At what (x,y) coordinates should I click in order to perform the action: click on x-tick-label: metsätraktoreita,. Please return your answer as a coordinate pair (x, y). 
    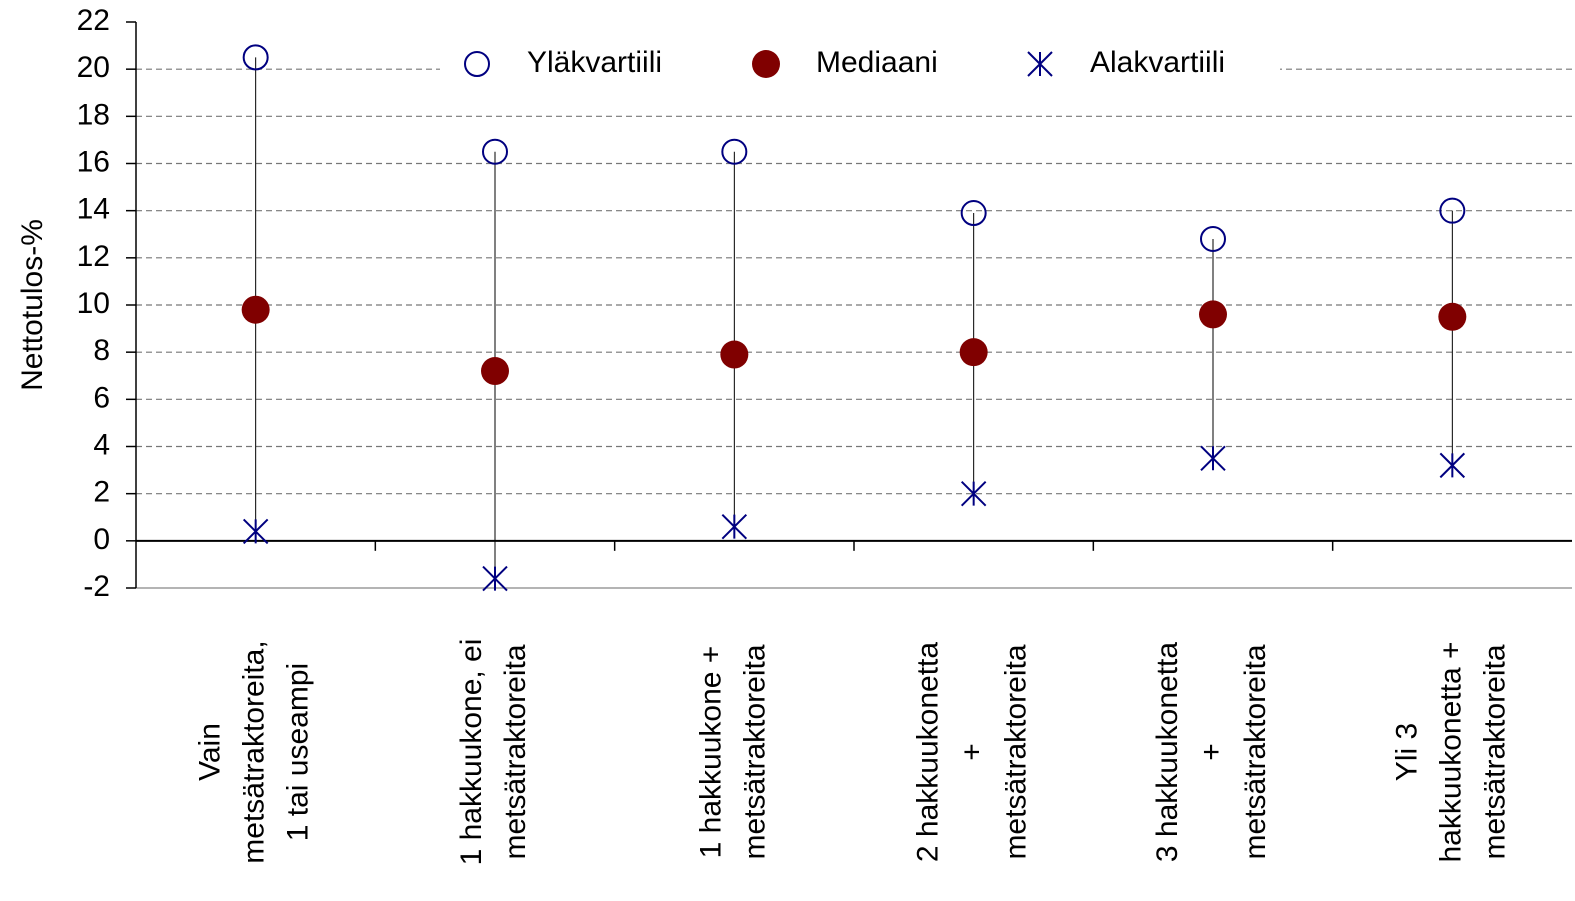
    Looking at the image, I should click on (254, 751).